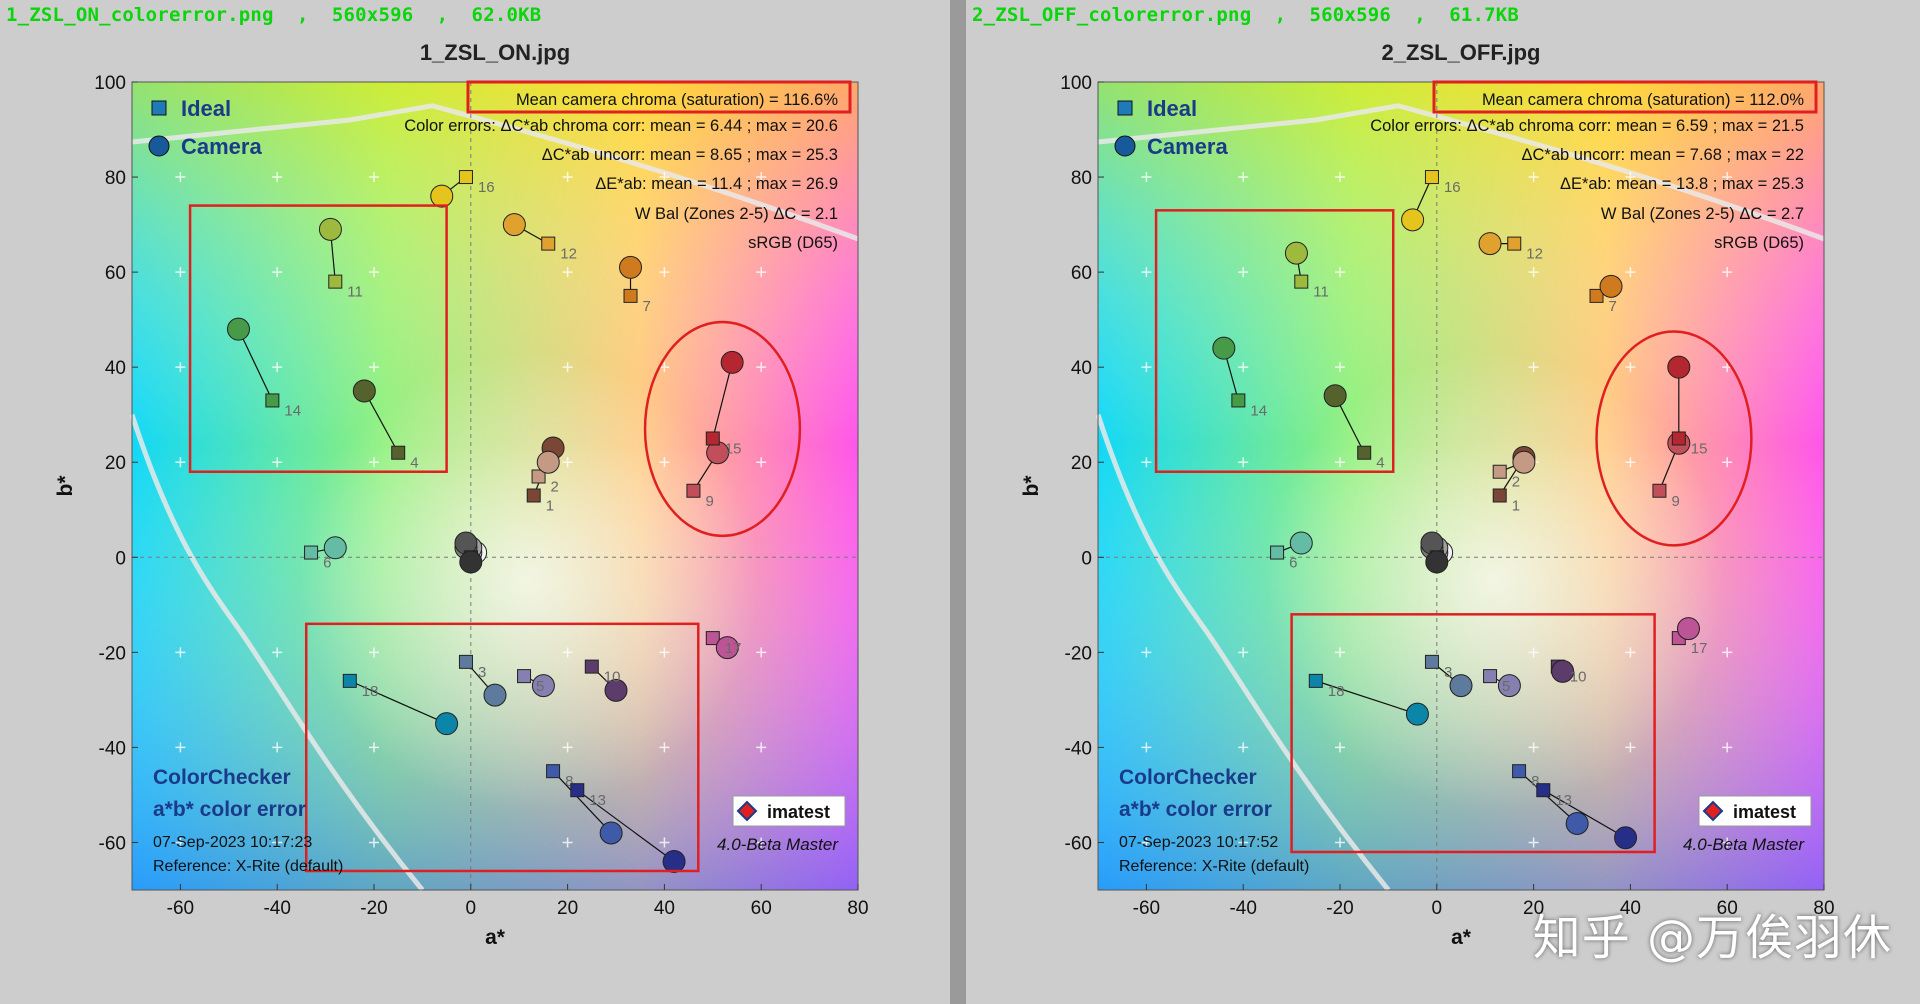 This screenshot has width=1920, height=1004. What do you see at coordinates (115, 368) in the screenshot?
I see `y-tick-label: 40` at bounding box center [115, 368].